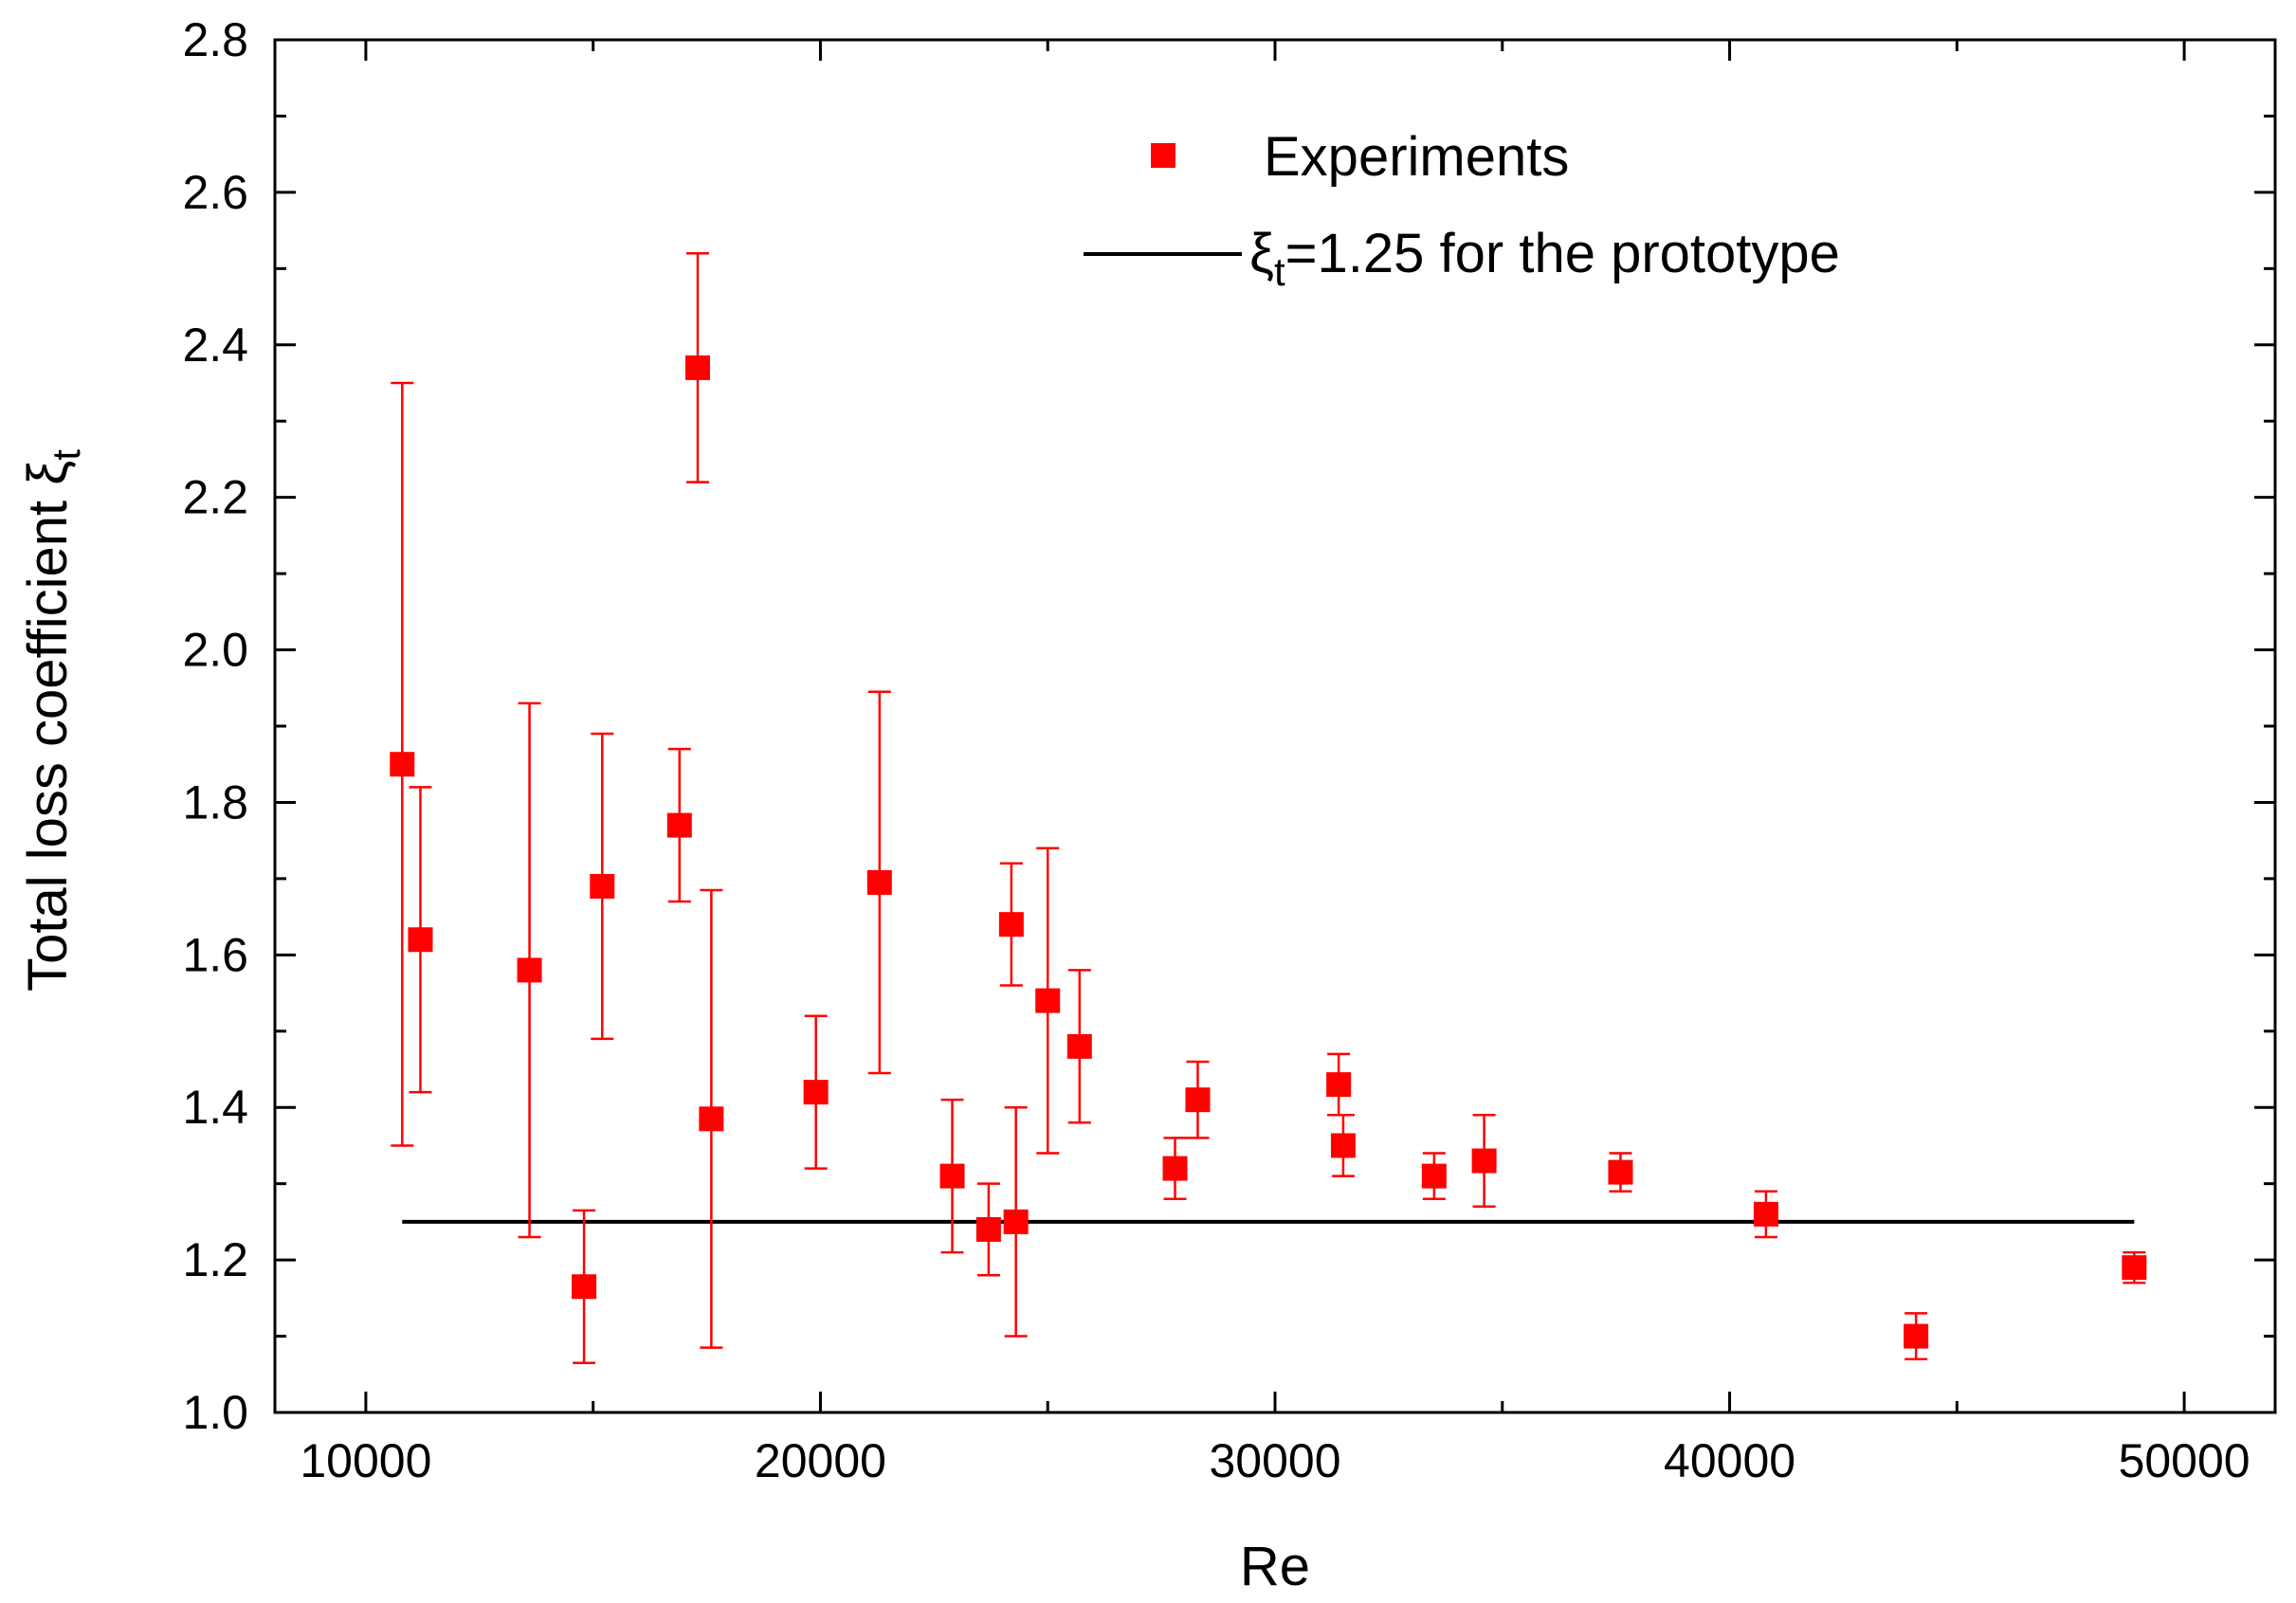  What do you see at coordinates (1279, 271) in the screenshot?
I see `legend-prototype-subscript: t` at bounding box center [1279, 271].